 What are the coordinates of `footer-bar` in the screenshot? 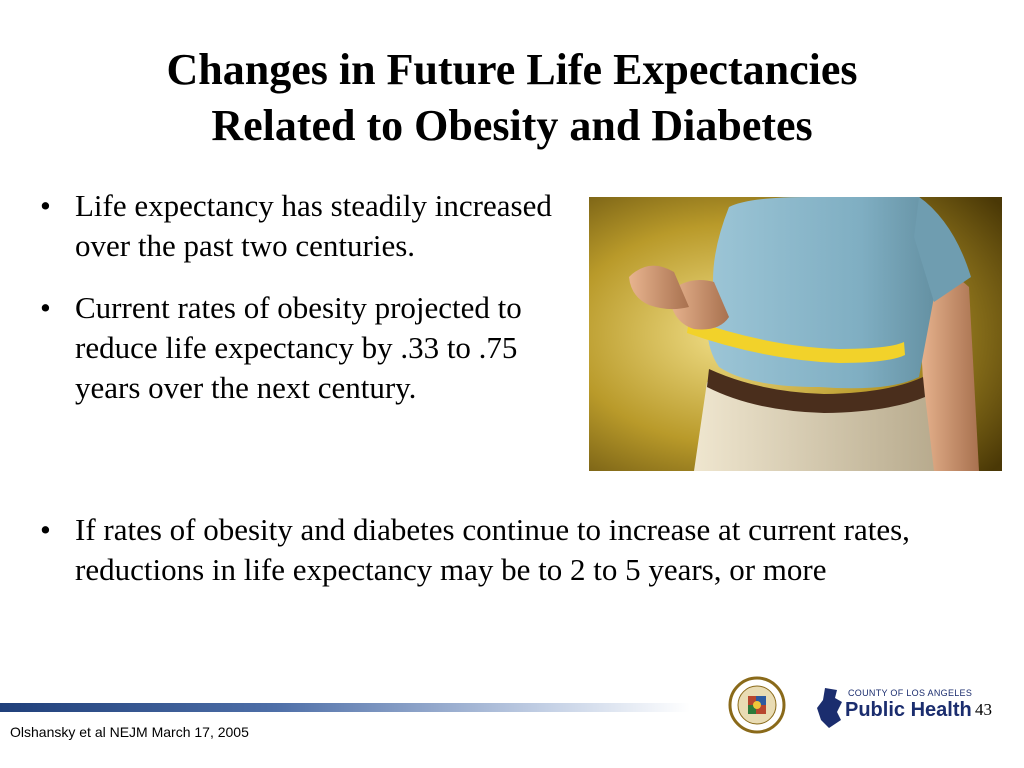 It's located at (345, 707).